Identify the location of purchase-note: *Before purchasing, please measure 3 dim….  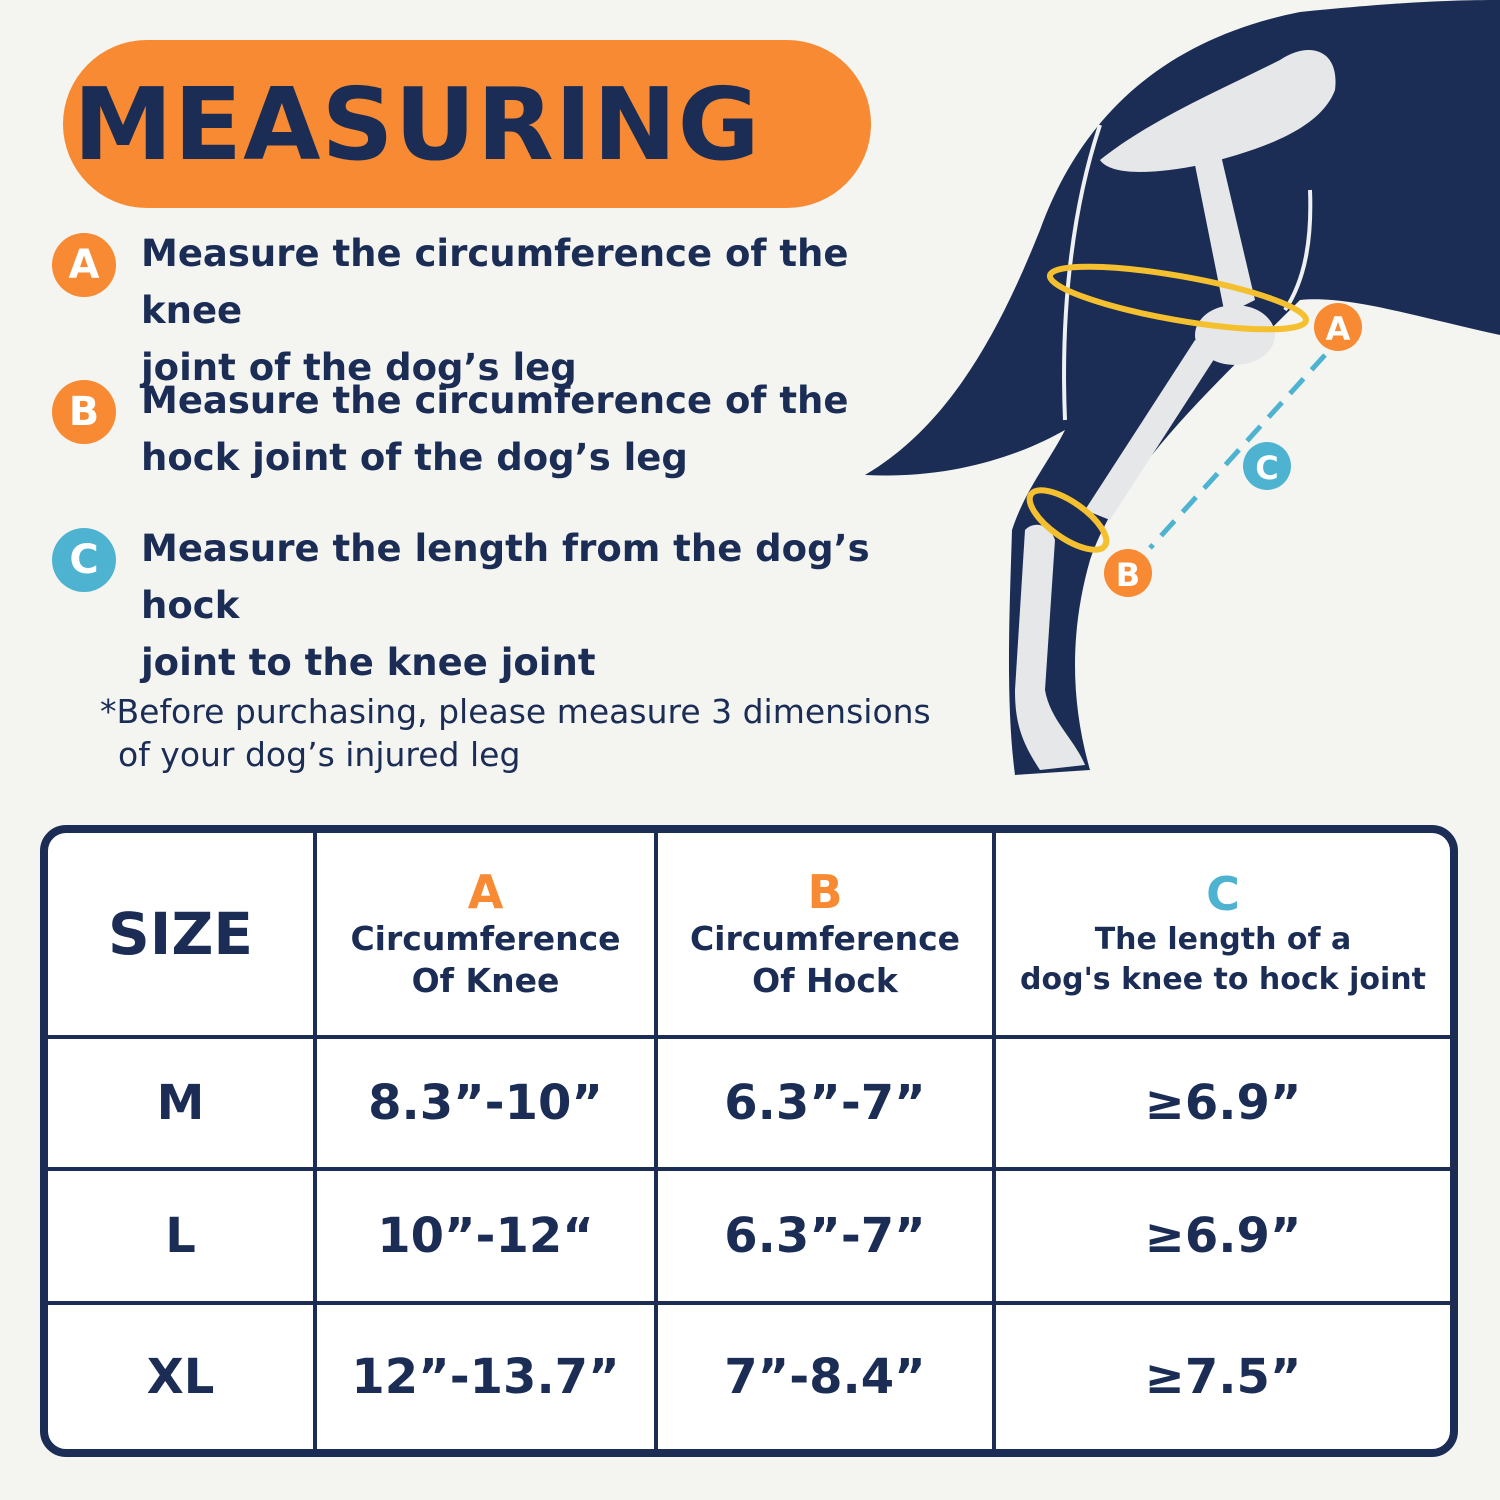
(515, 733).